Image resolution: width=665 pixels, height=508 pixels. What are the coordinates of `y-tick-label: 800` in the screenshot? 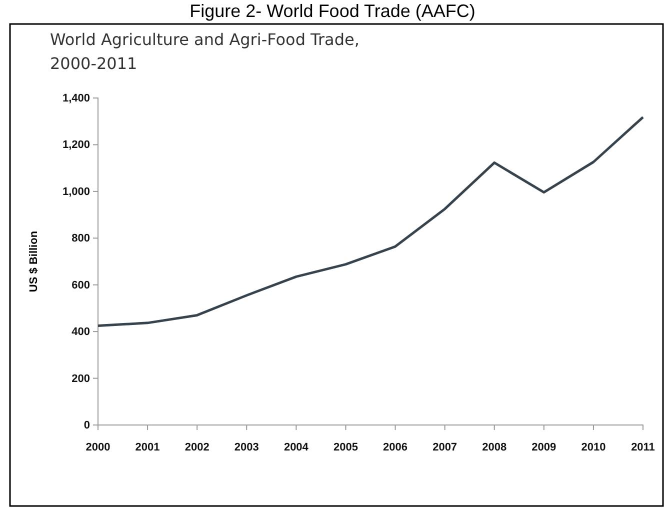 It's located at (81, 238).